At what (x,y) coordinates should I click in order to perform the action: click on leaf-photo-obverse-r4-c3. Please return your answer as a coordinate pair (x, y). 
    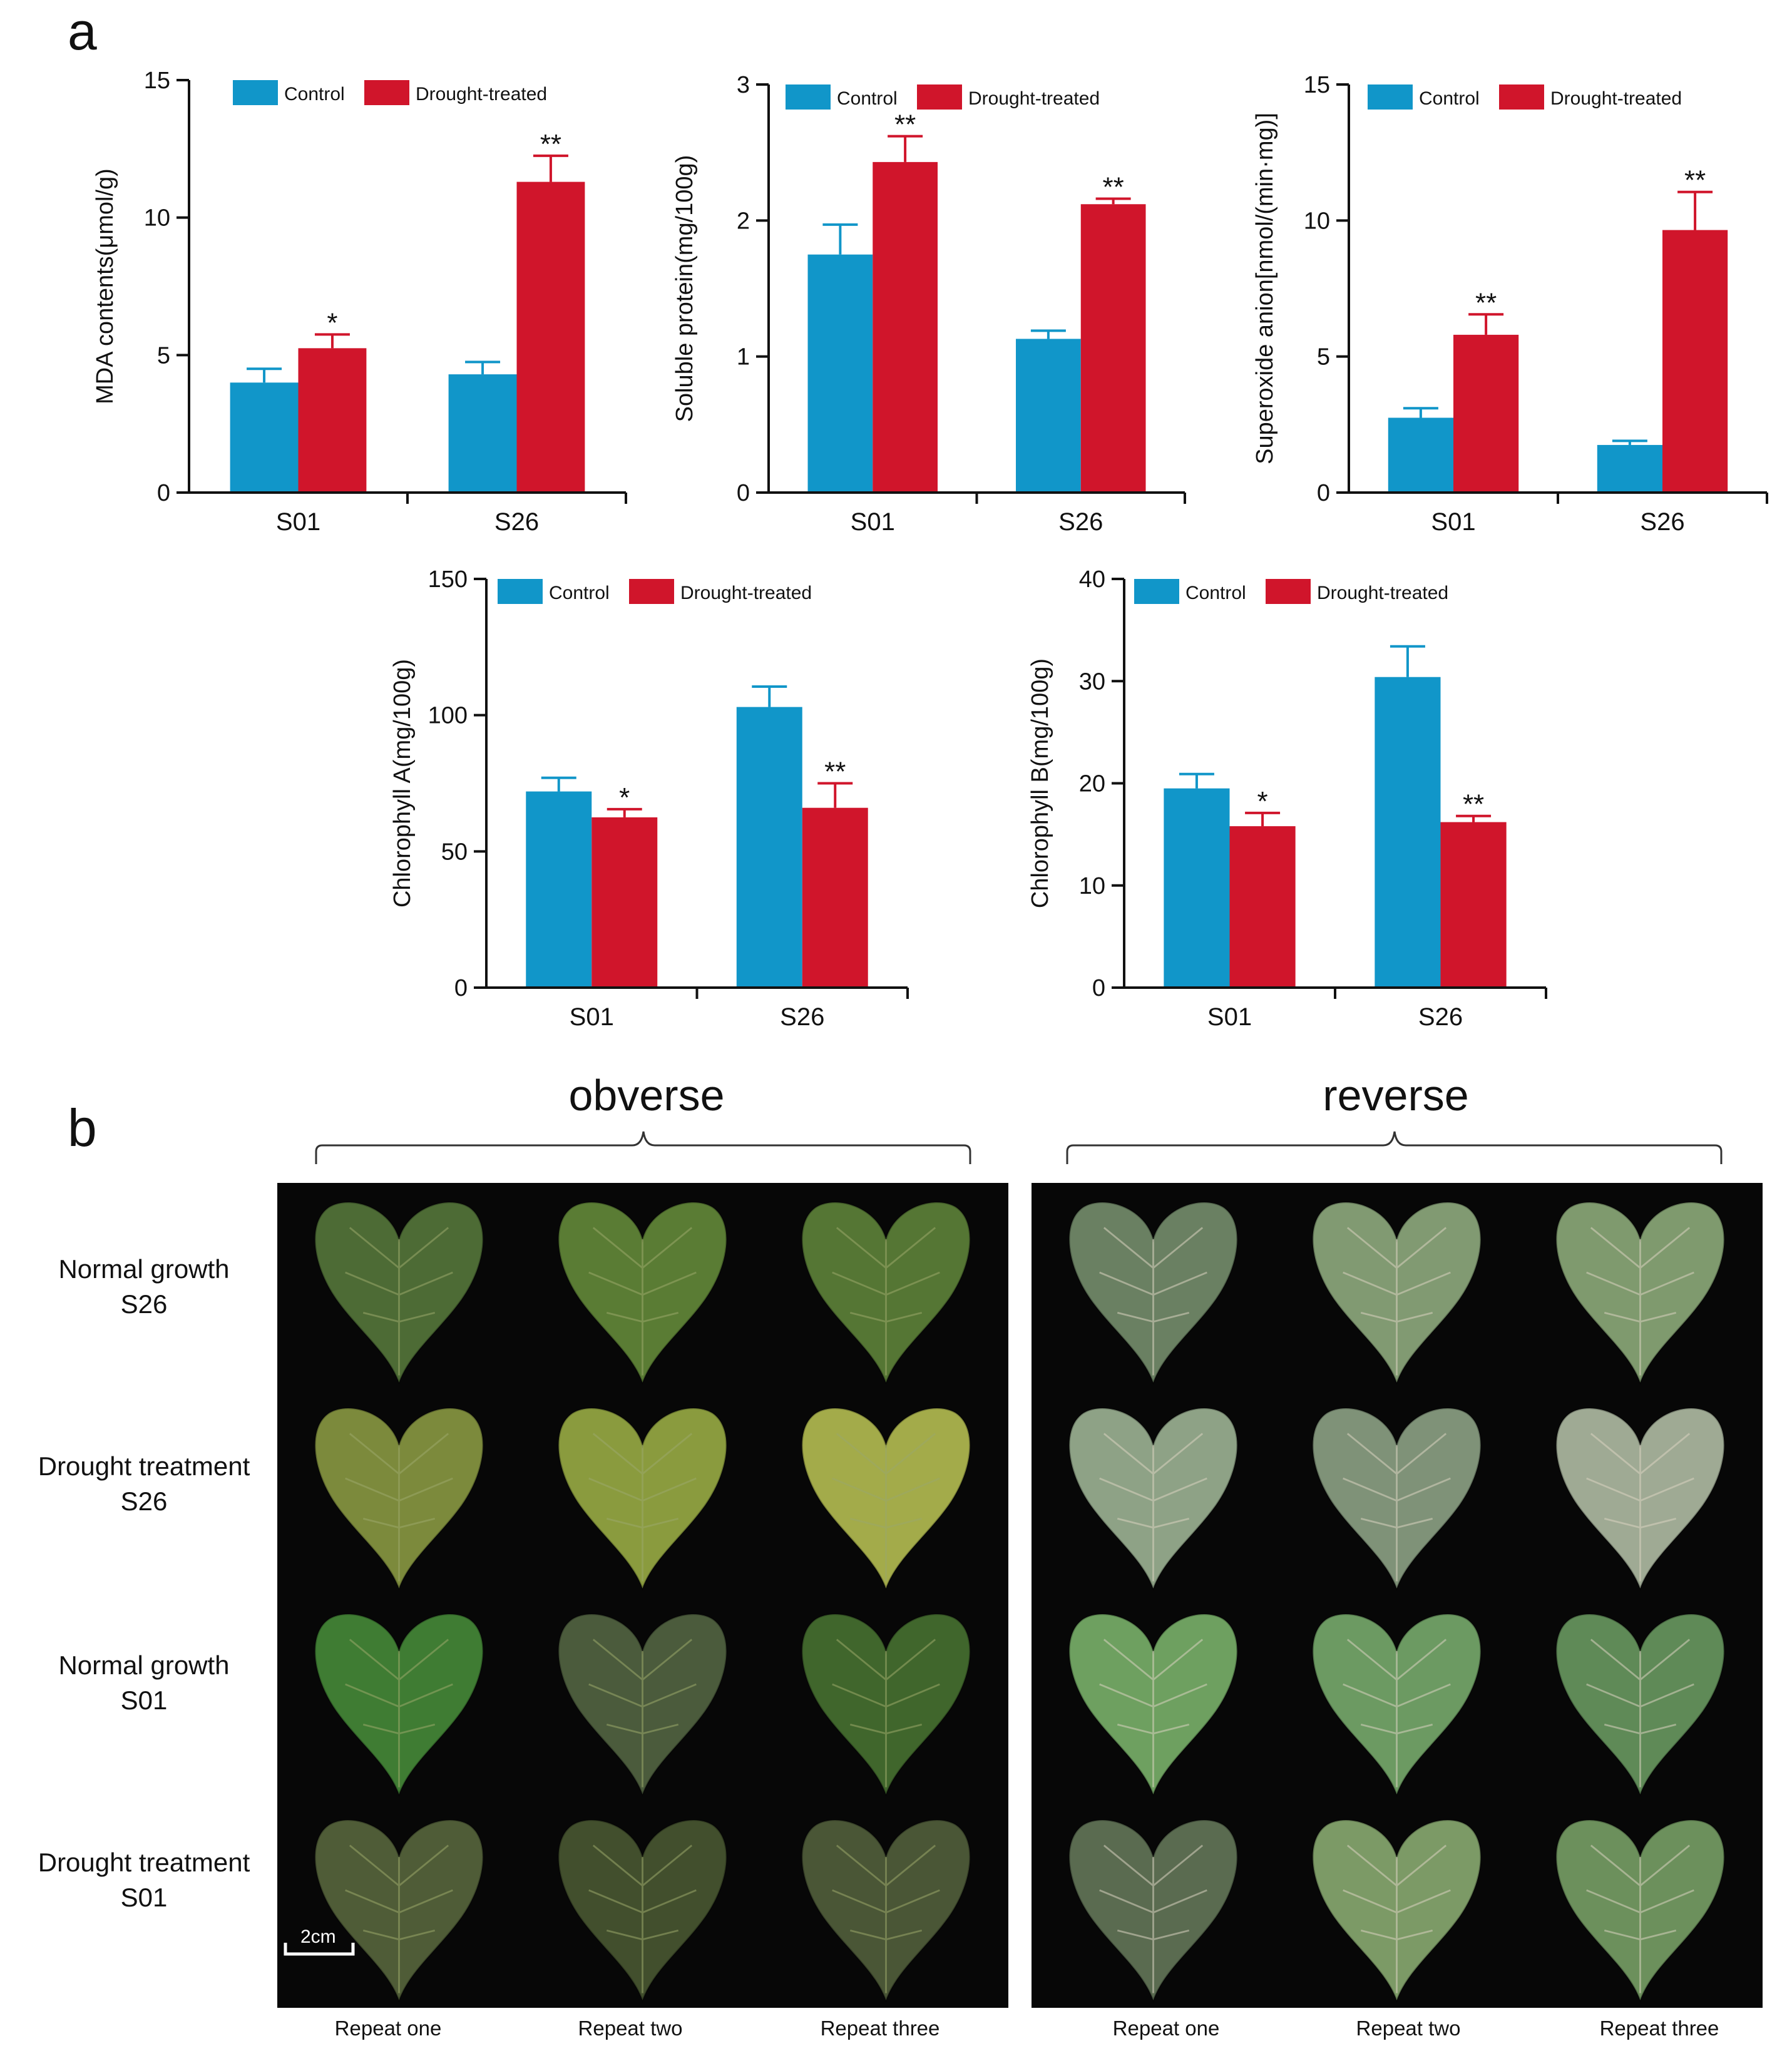
    Looking at the image, I should click on (886, 1904).